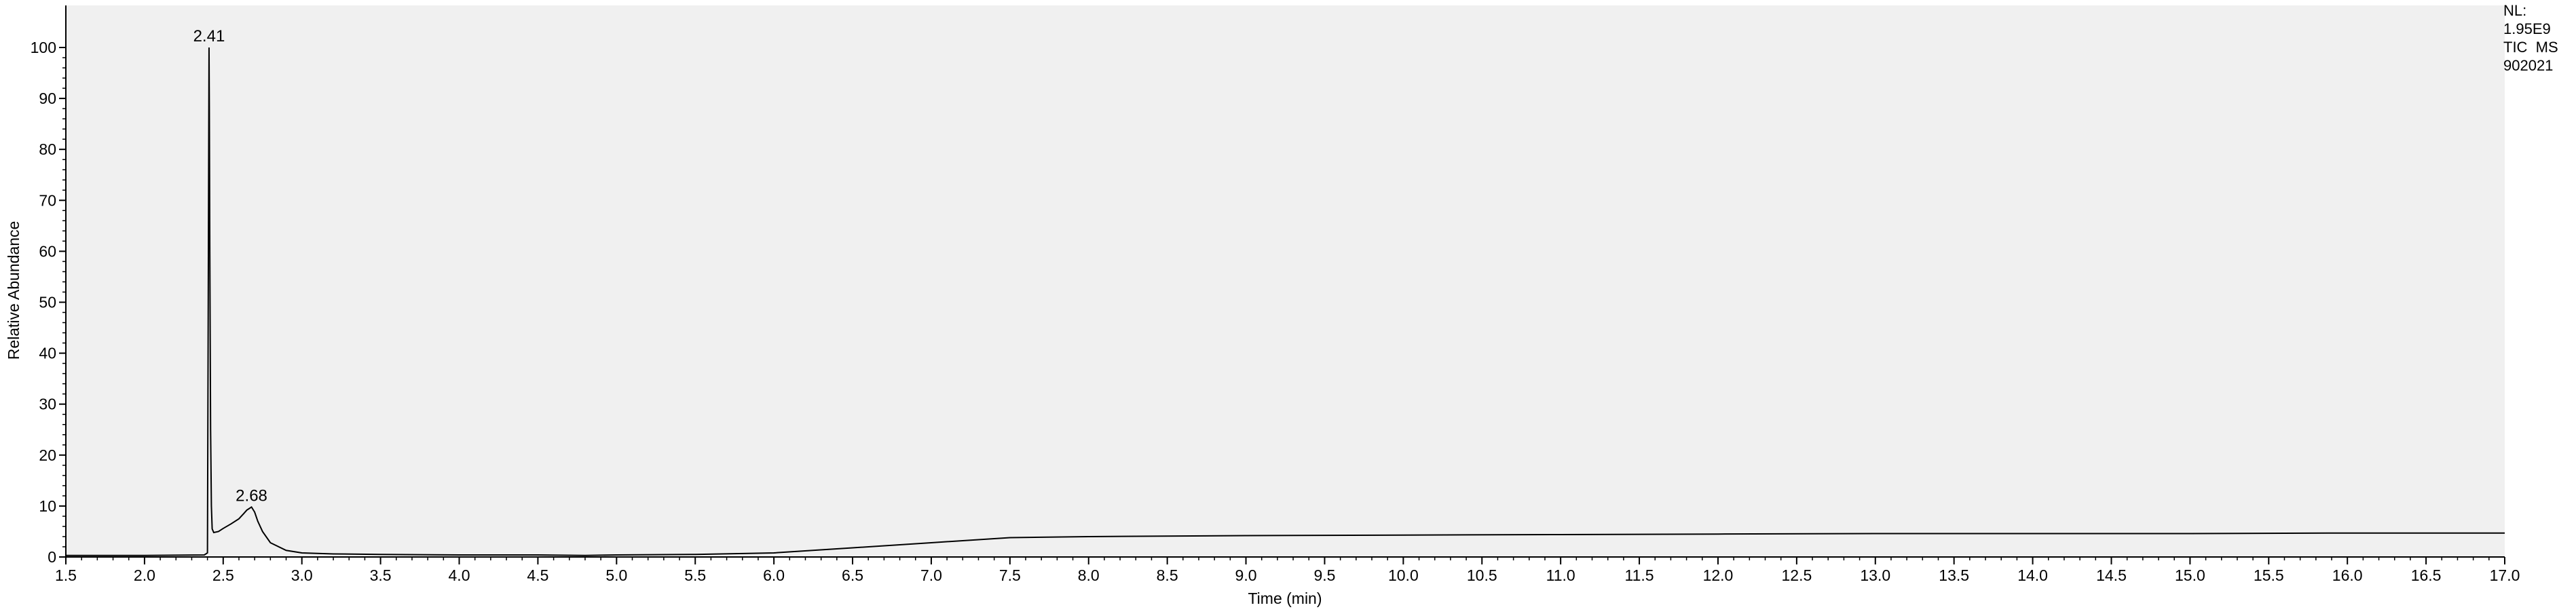 Image resolution: width=2576 pixels, height=616 pixels. What do you see at coordinates (1089, 575) in the screenshot?
I see `x-tick-label: 8.0` at bounding box center [1089, 575].